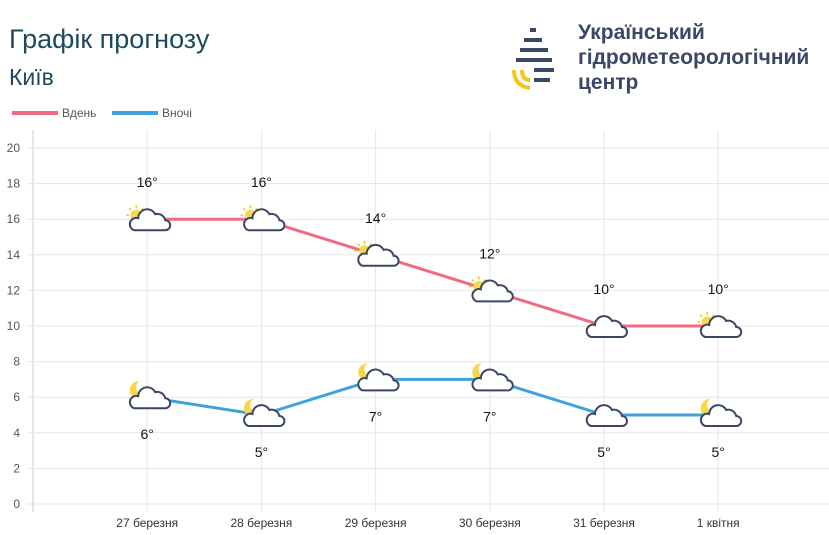  Describe the element at coordinates (177, 113) in the screenshot. I see `legend-label: Вночі` at that location.